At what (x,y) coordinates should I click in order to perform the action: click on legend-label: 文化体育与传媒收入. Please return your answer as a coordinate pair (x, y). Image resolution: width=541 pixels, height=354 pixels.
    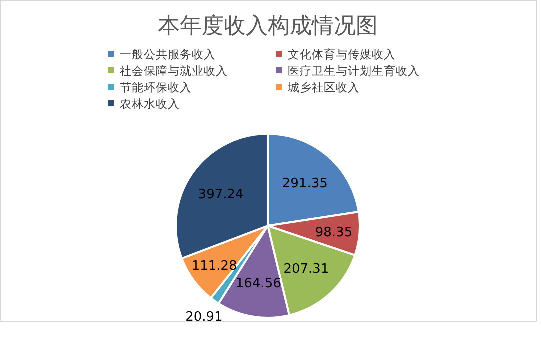
    Looking at the image, I should click on (342, 55).